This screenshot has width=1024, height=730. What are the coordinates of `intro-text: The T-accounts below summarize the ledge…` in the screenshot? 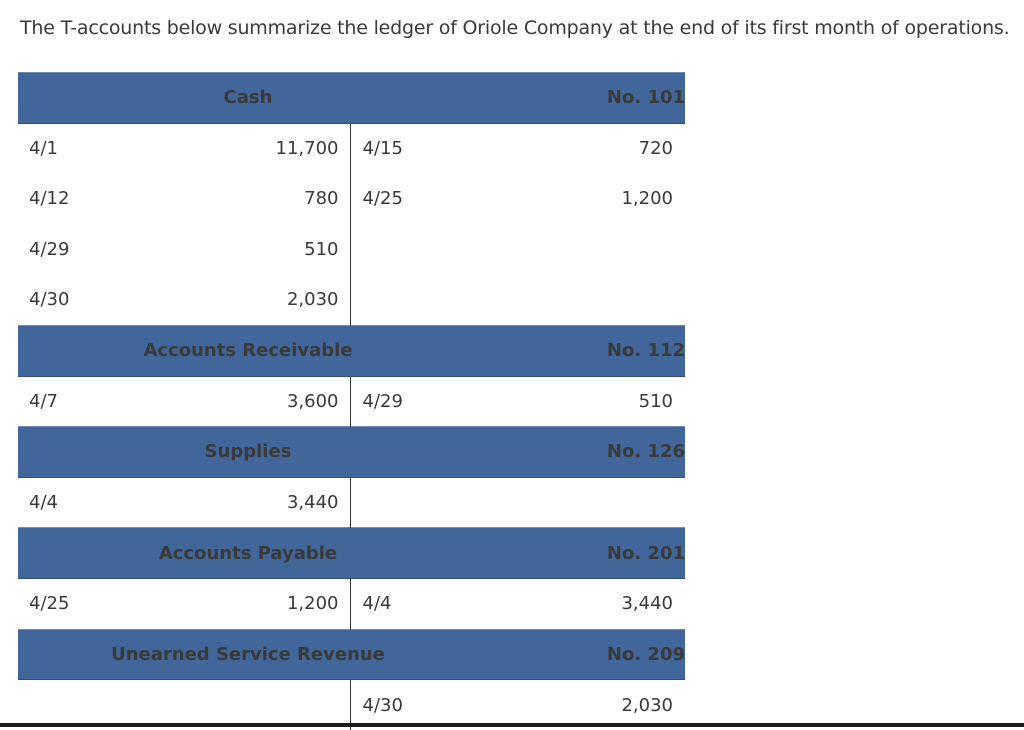 It's located at (515, 28).